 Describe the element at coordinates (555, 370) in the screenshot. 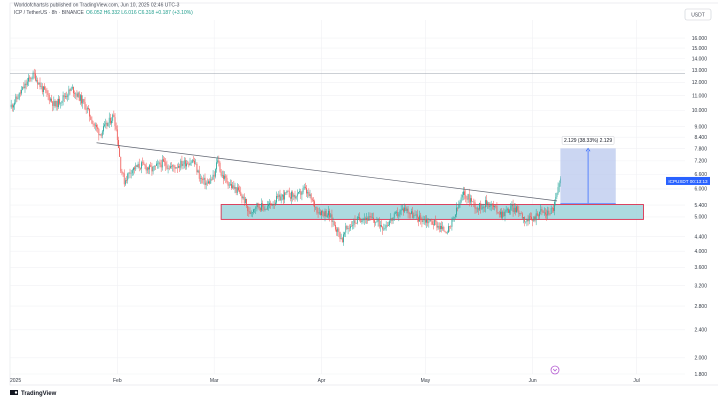

I see `scroll-to-realtime-icon` at that location.